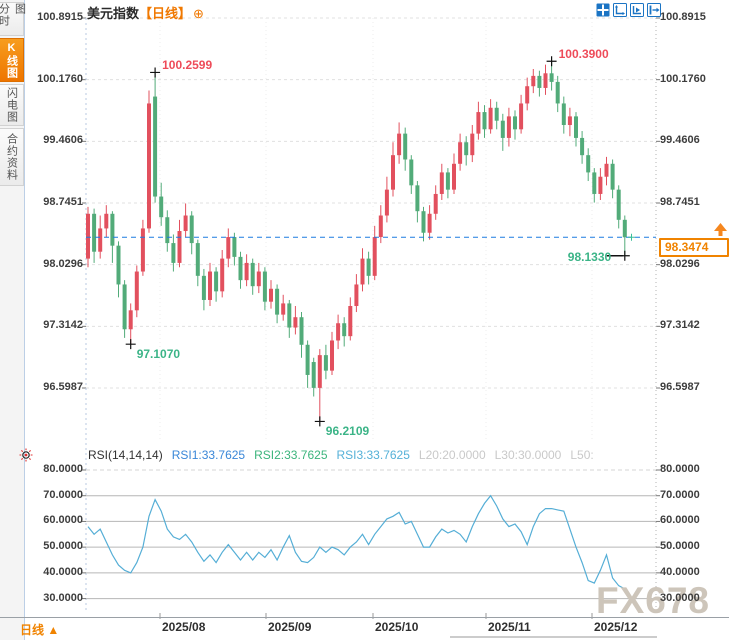 The width and height of the screenshot is (729, 640). What do you see at coordinates (198, 13) in the screenshot?
I see `add-indicator-icon: ⊕` at bounding box center [198, 13].